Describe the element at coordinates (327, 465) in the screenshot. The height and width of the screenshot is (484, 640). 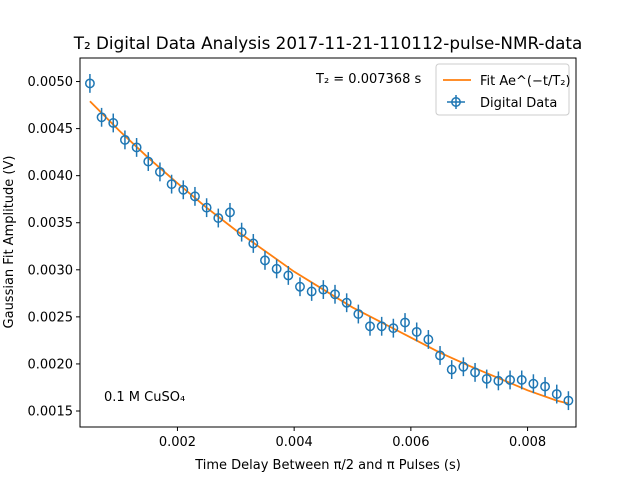
I see `x-axis-label: Time Delay Between π/2 and π Pulses (s)` at that location.